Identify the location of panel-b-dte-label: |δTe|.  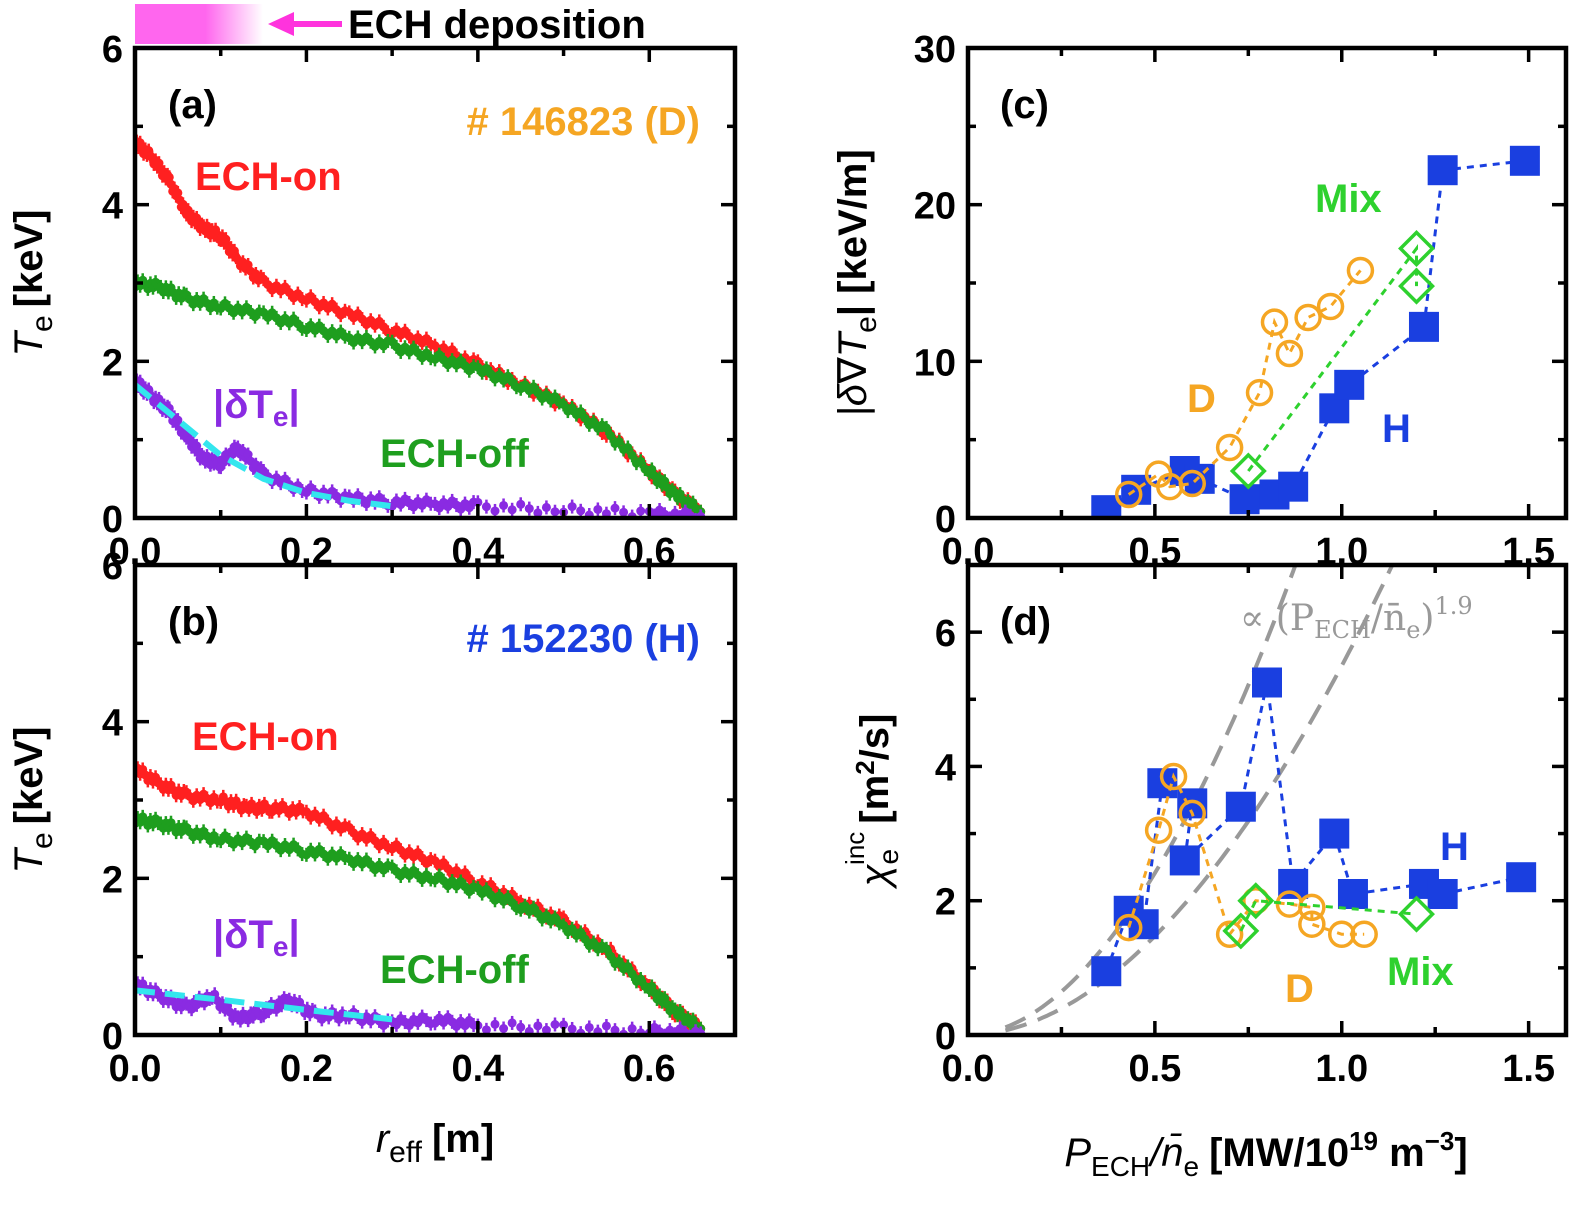
(256, 937).